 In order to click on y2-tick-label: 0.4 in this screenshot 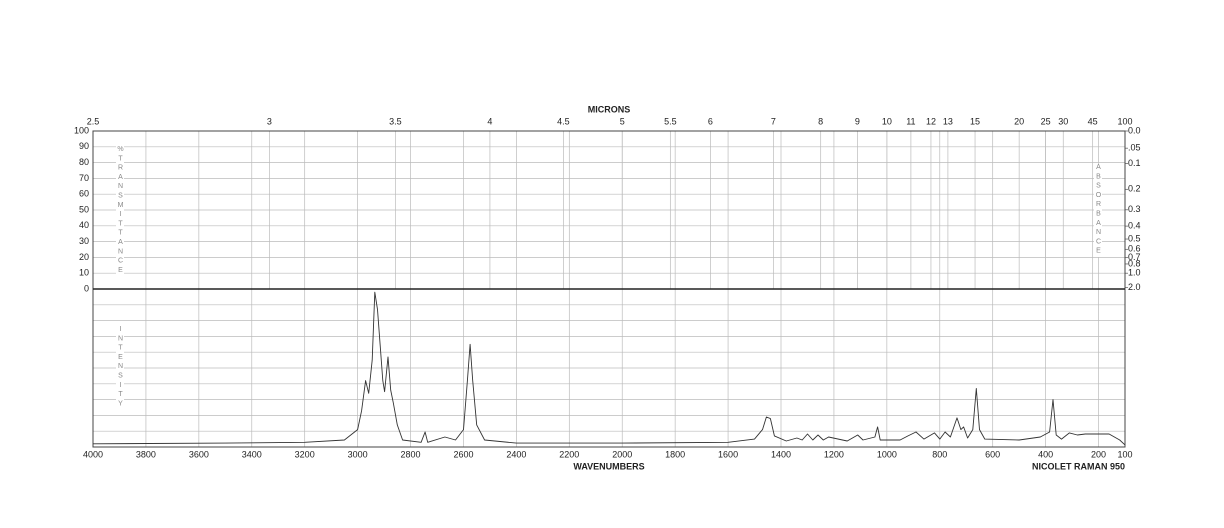, I will do `click(1134, 225)`.